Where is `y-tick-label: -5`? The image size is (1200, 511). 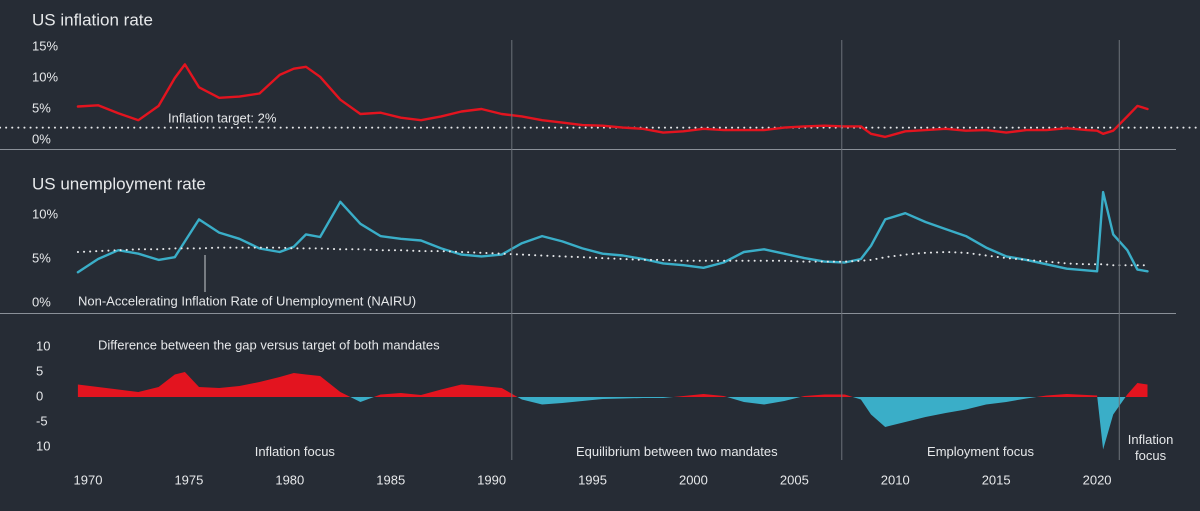 y-tick-label: -5 is located at coordinates (42, 420).